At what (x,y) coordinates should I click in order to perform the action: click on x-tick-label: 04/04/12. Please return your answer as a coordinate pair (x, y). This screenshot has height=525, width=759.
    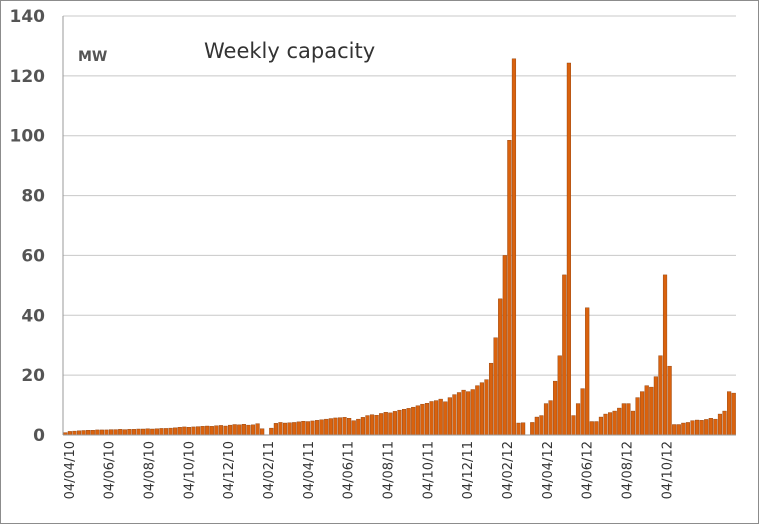
    Looking at the image, I should click on (548, 470).